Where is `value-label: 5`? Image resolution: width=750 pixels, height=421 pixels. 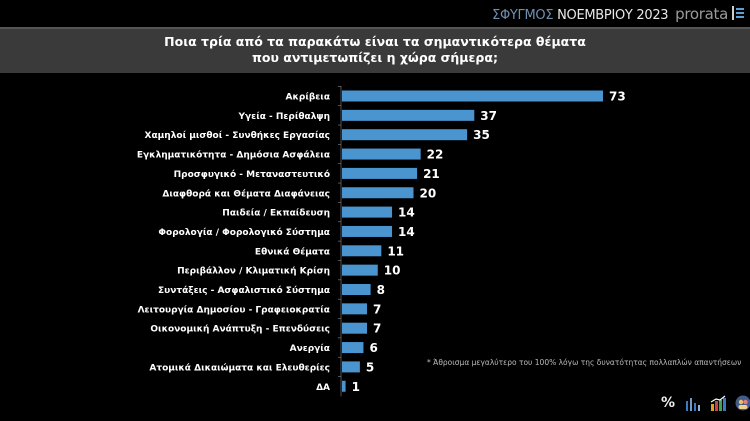 value-label: 5 is located at coordinates (370, 367).